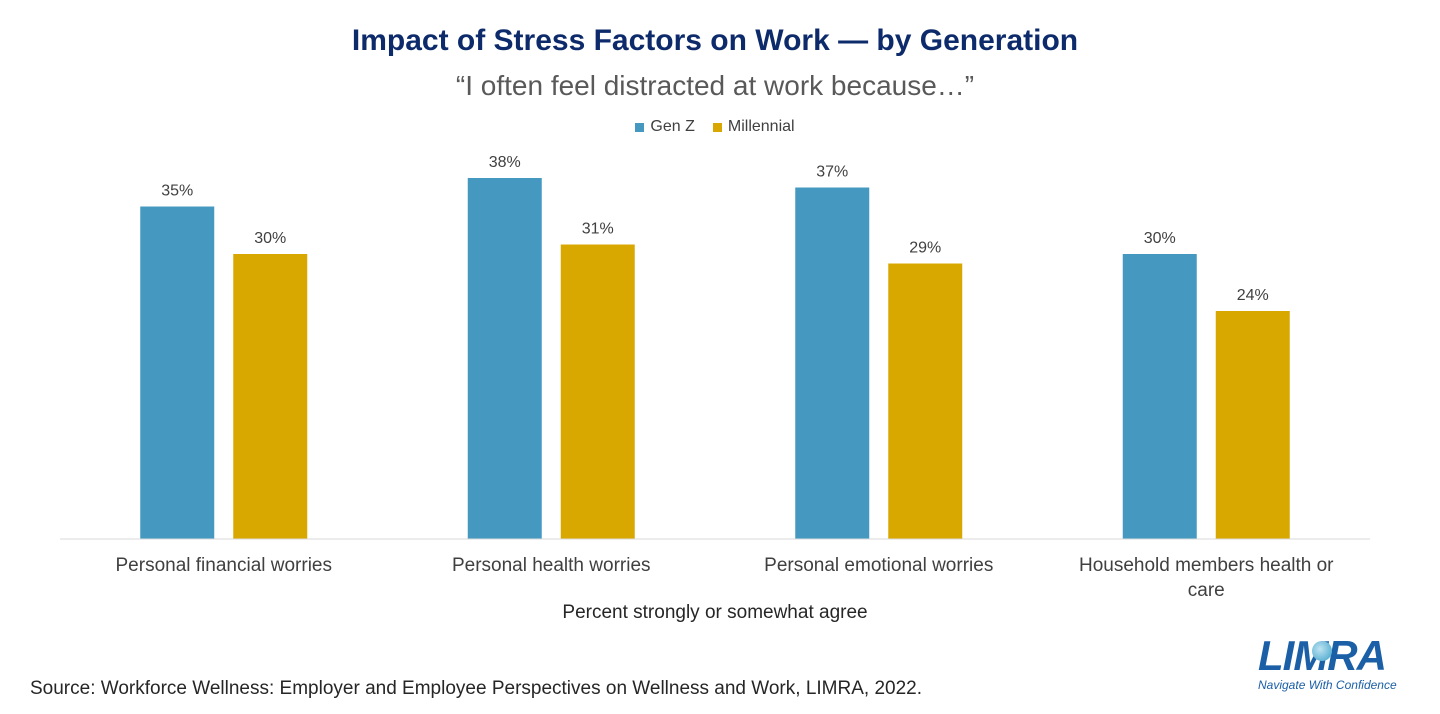 The height and width of the screenshot is (714, 1440). Describe the element at coordinates (1322, 651) in the screenshot. I see `globe-icon` at that location.